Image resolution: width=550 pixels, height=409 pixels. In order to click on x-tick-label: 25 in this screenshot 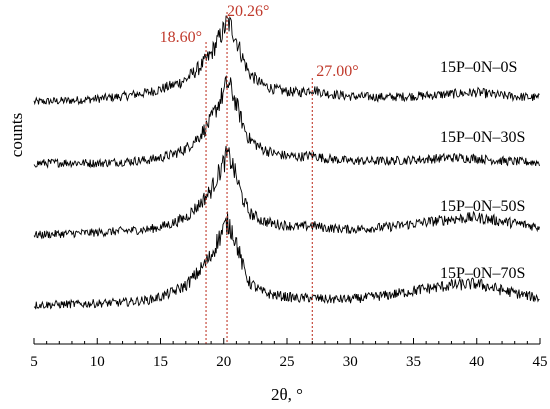, I will do `click(287, 362)`.